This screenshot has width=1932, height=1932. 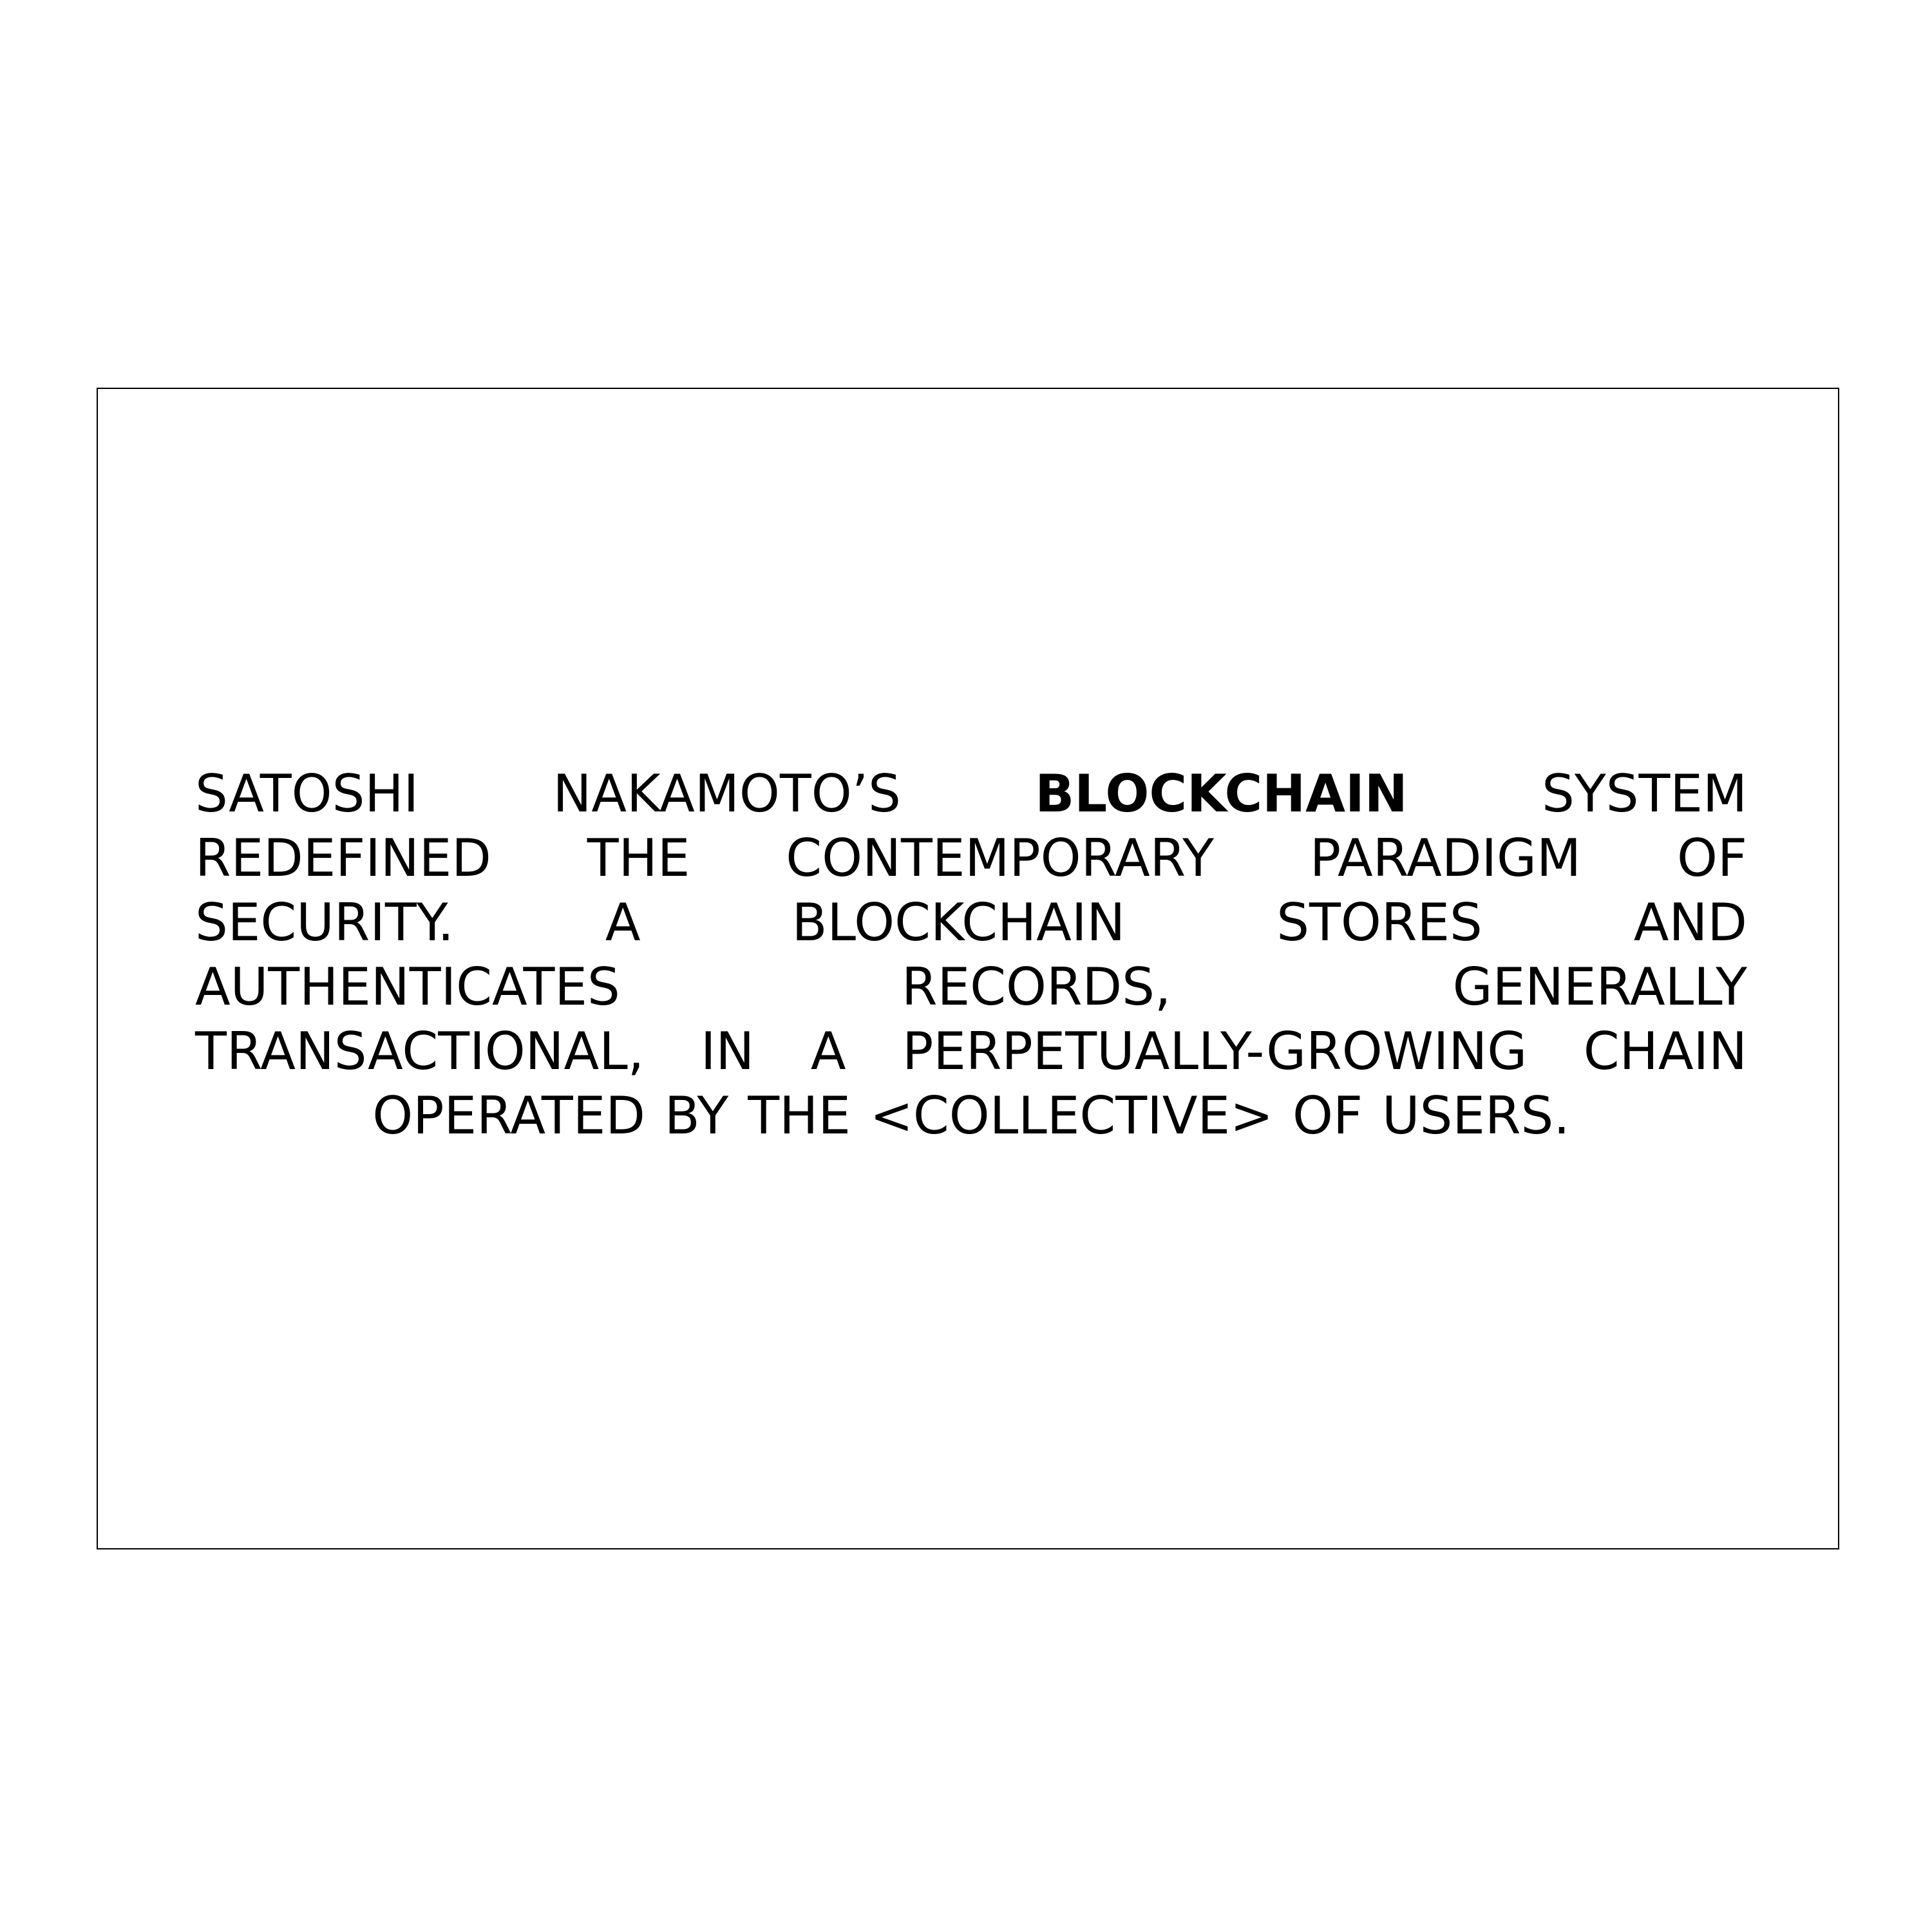 I want to click on word-emphasized: BLOCKCHAIN, so click(x=1222, y=794).